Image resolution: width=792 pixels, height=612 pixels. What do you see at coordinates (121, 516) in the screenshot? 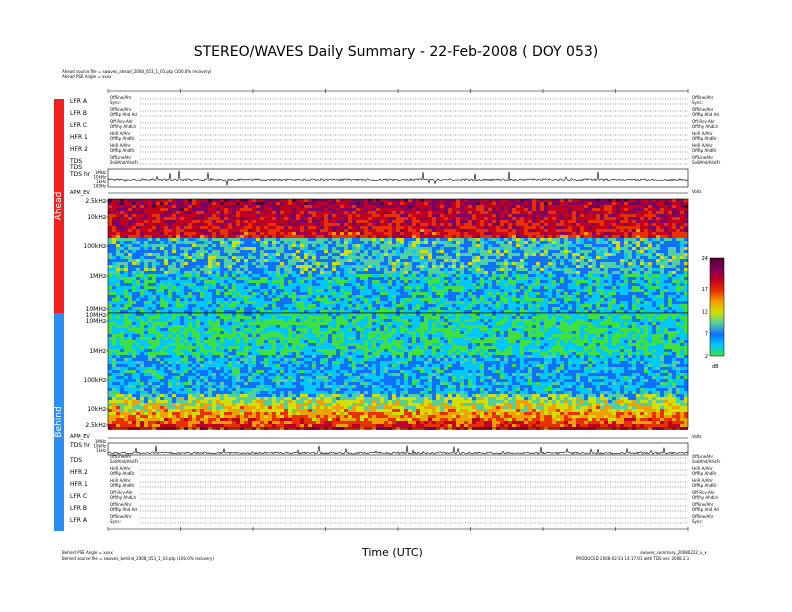
I see `behind-panel-sublabel: Offline/Ahr` at bounding box center [121, 516].